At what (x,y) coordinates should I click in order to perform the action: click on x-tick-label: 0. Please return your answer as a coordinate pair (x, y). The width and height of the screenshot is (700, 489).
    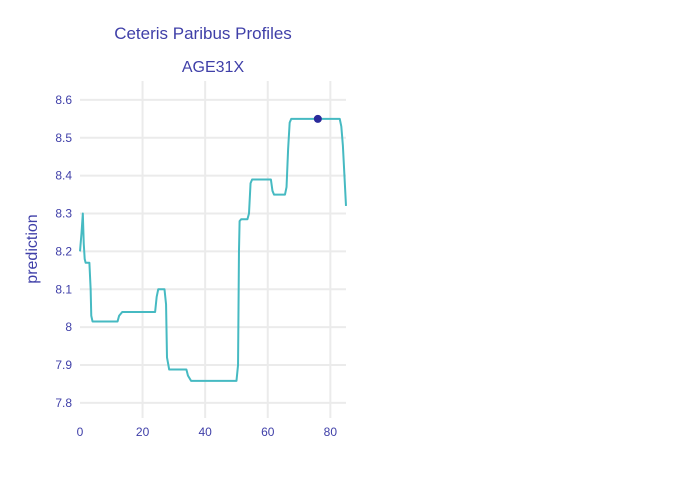
    Looking at the image, I should click on (80, 432).